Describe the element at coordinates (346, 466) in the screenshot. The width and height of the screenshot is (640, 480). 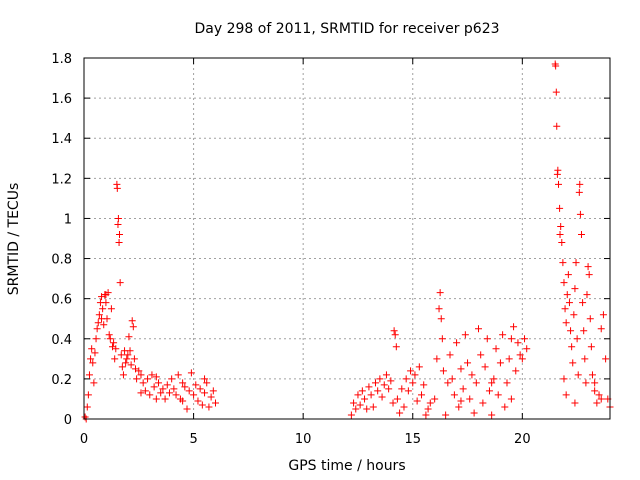
I see `x-axis-title: GPS time / hours` at that location.